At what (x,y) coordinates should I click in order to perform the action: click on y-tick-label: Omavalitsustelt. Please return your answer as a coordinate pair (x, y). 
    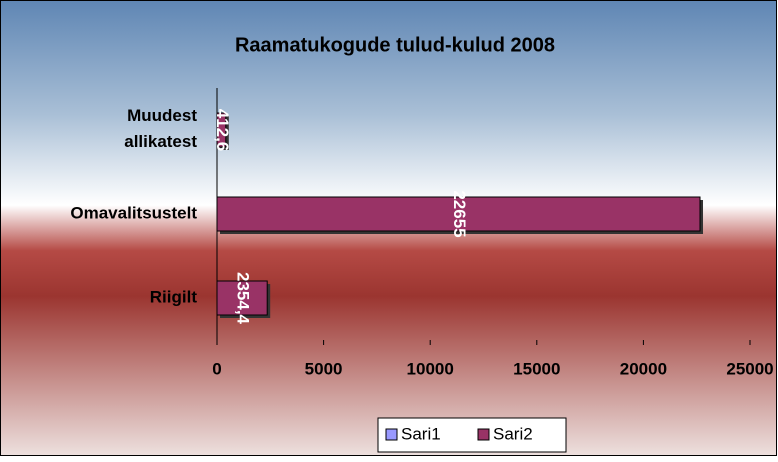
    Looking at the image, I should click on (133, 212).